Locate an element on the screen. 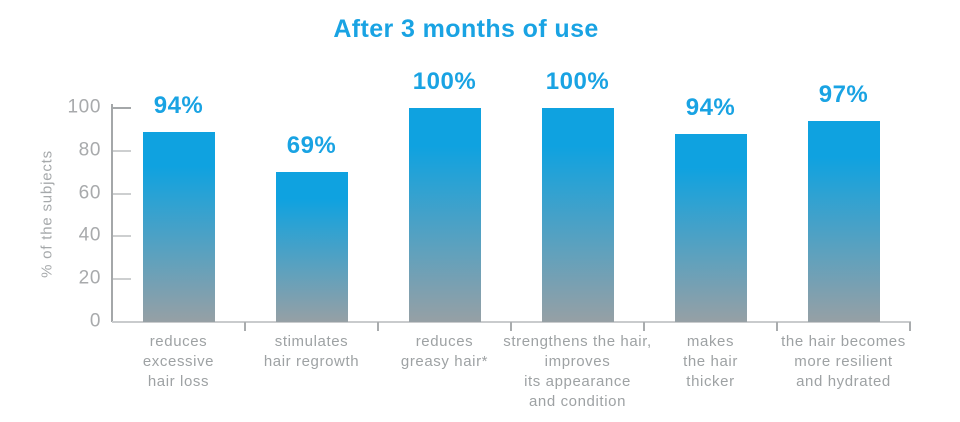 The height and width of the screenshot is (422, 960). y-tick-label: 20 is located at coordinates (89, 278).